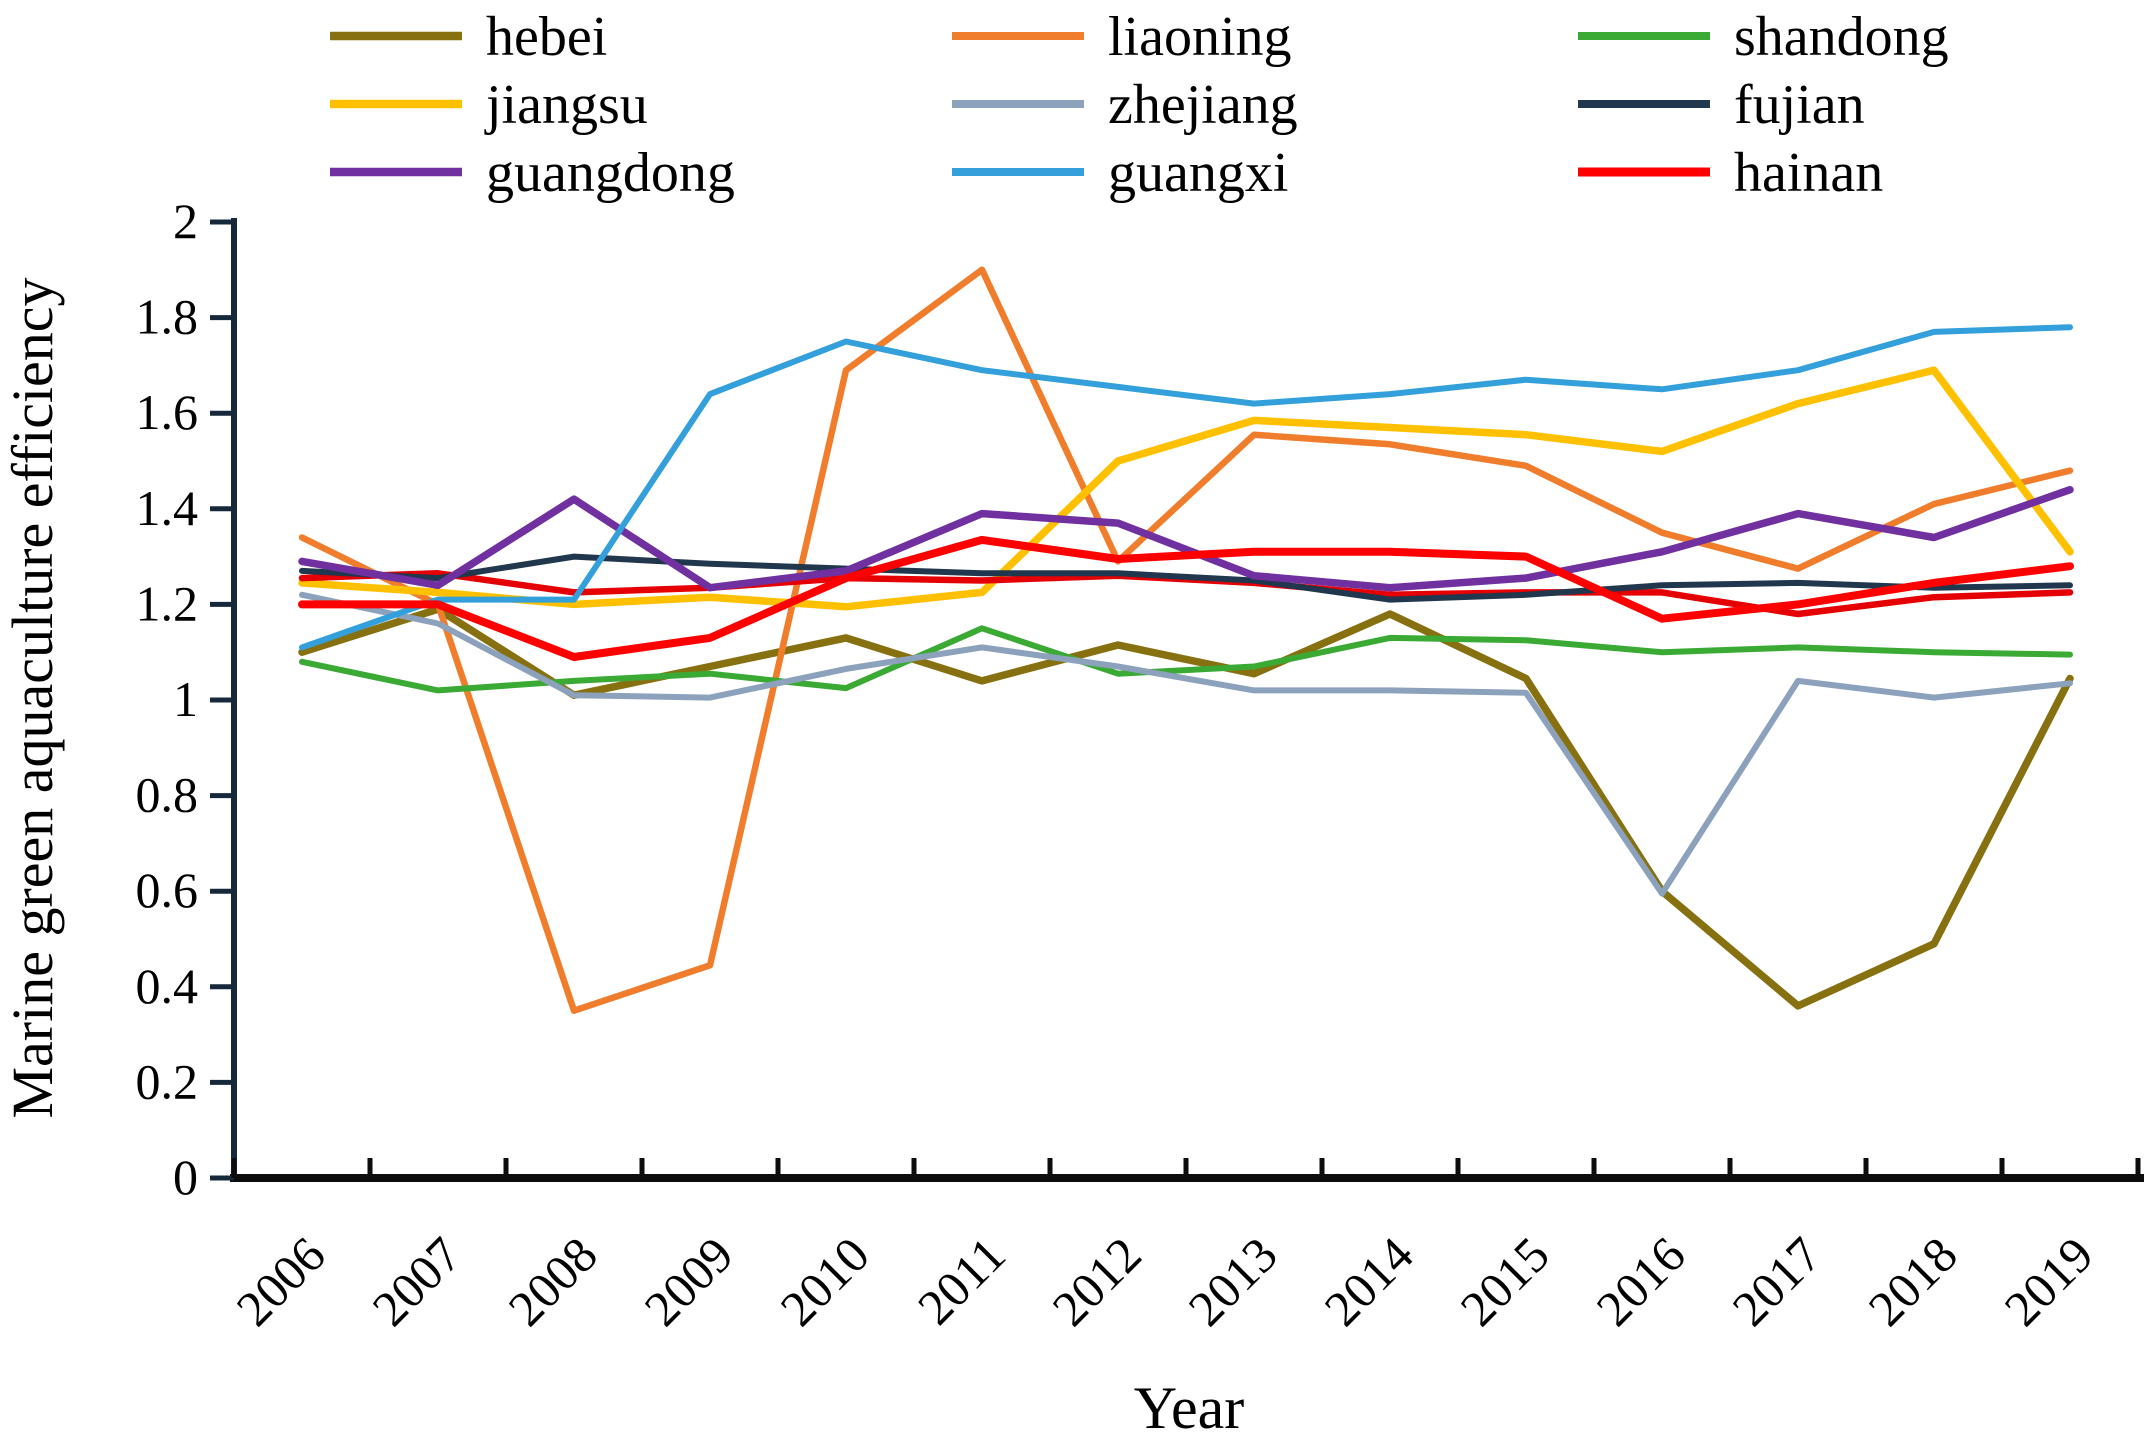 The width and height of the screenshot is (2155, 1451). I want to click on y-tick-label: 1, so click(185, 699).